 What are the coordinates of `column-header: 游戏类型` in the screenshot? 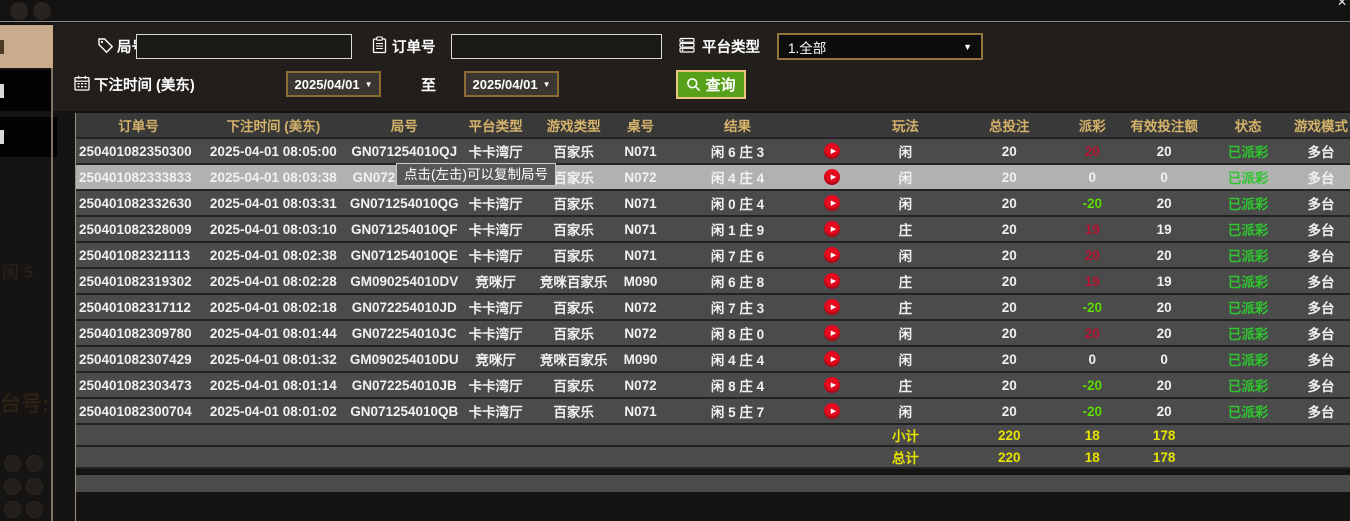 It's located at (573, 126).